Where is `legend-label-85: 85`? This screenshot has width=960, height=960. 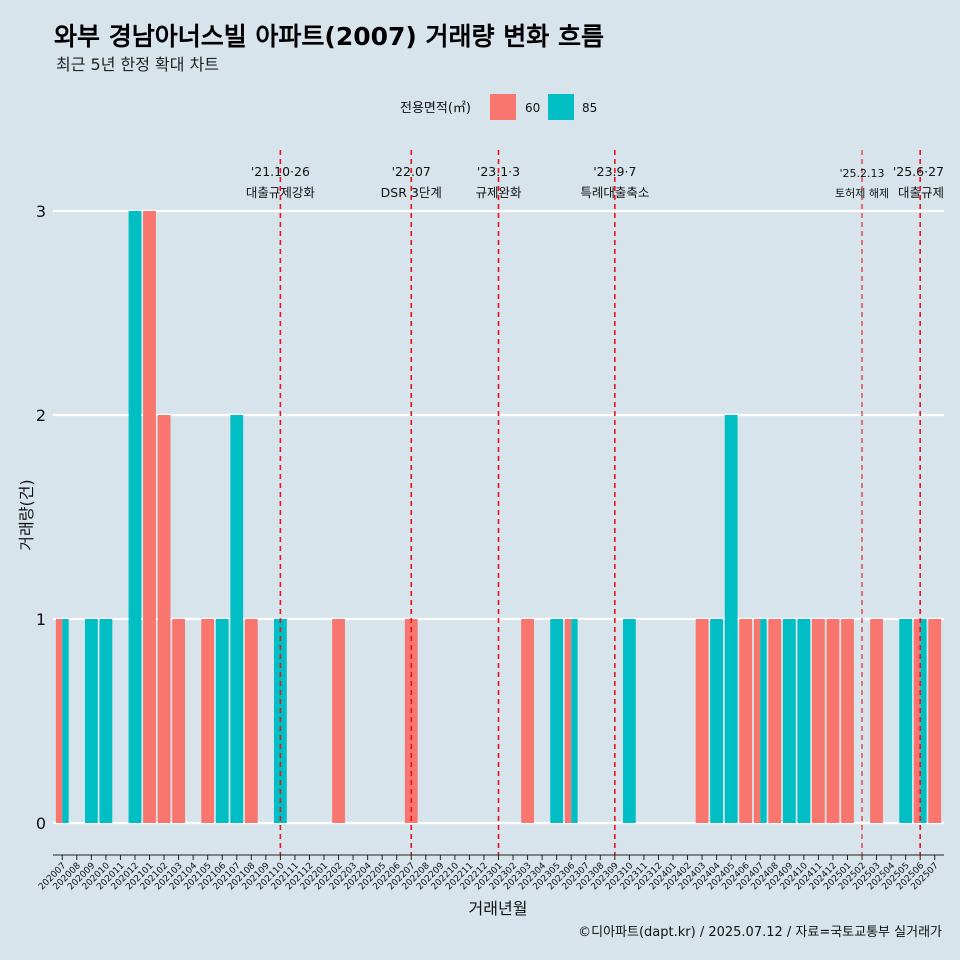
legend-label-85: 85 is located at coordinates (589, 108).